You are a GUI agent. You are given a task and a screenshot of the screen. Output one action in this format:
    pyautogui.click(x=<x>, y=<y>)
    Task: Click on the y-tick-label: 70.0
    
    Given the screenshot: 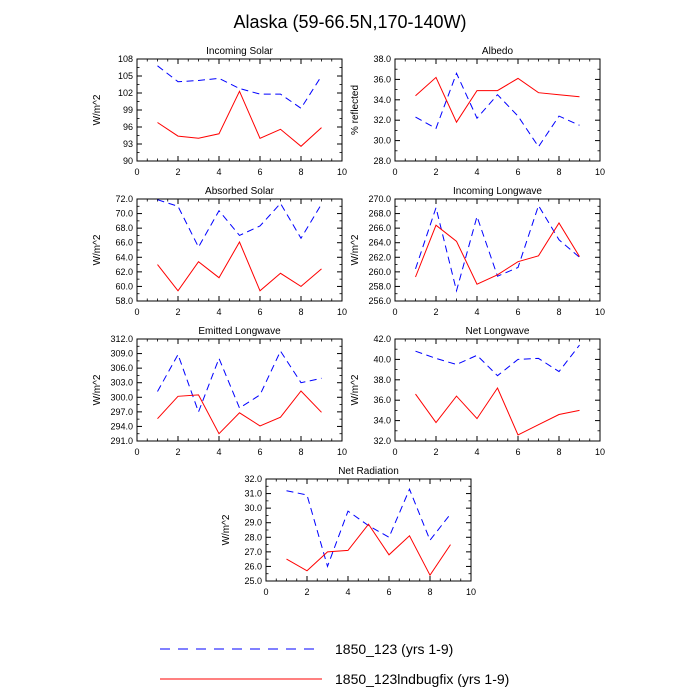 What is the action you would take?
    pyautogui.click(x=124, y=214)
    